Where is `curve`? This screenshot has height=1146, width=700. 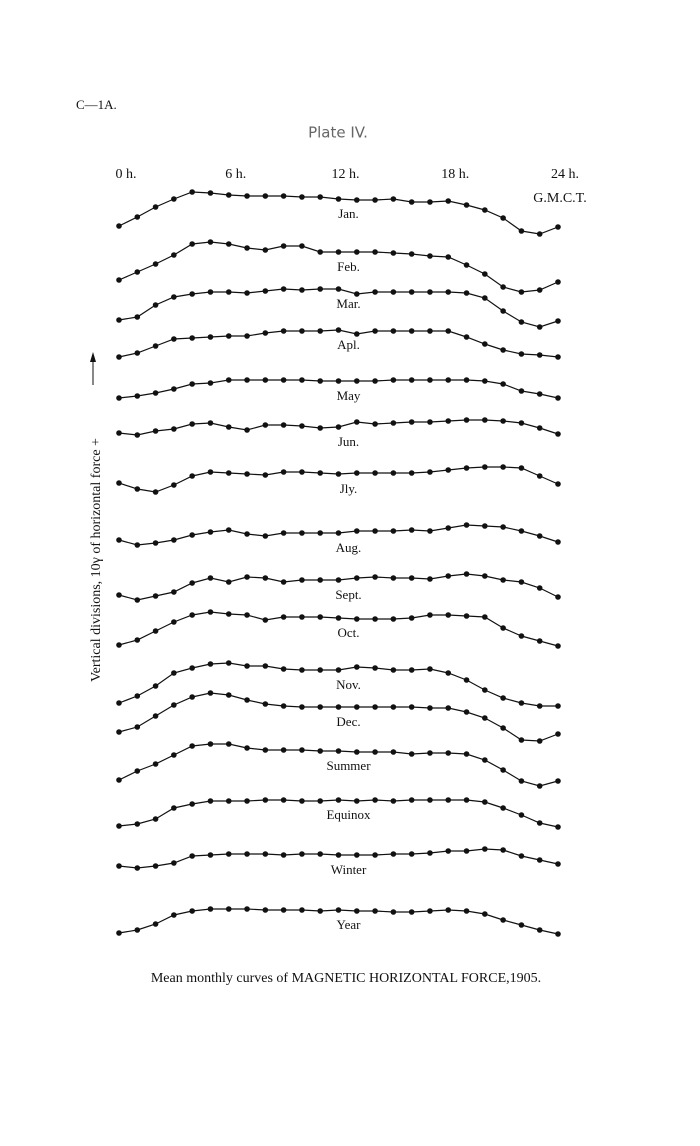
curve is located at coordinates (338, 479).